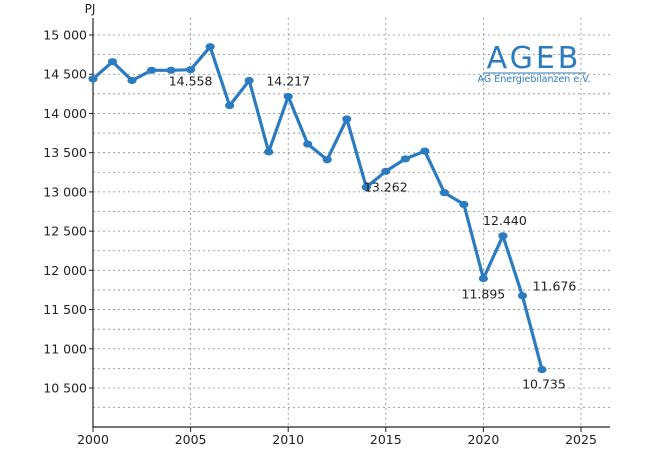  Describe the element at coordinates (93, 439) in the screenshot. I see `x-tick-label: 2000` at that location.